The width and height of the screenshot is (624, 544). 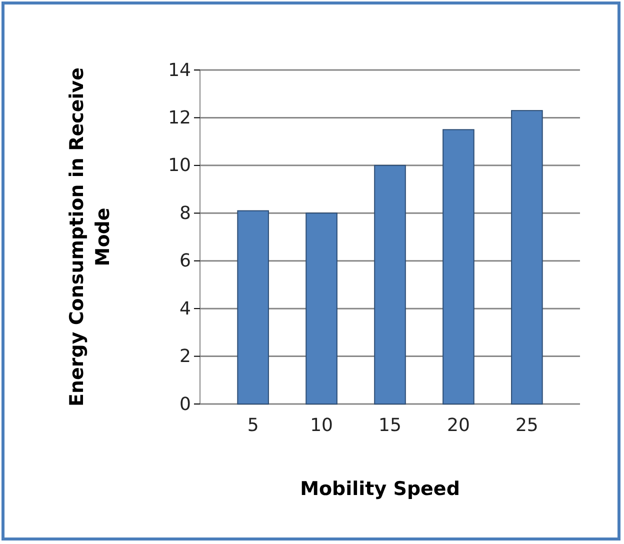 I want to click on y-tick-label: 6, so click(x=185, y=261).